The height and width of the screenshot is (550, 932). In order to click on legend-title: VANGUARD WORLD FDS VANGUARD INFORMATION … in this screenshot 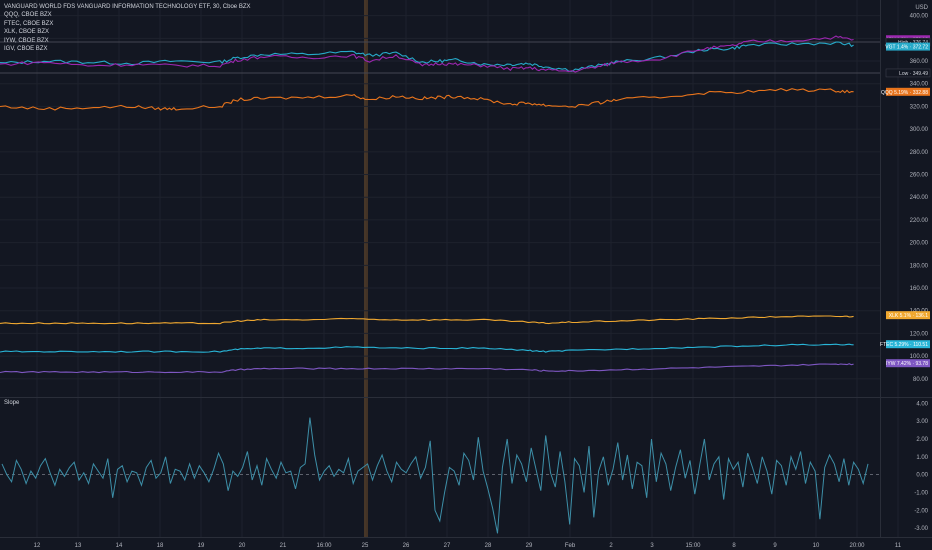, I will do `click(127, 7)`.